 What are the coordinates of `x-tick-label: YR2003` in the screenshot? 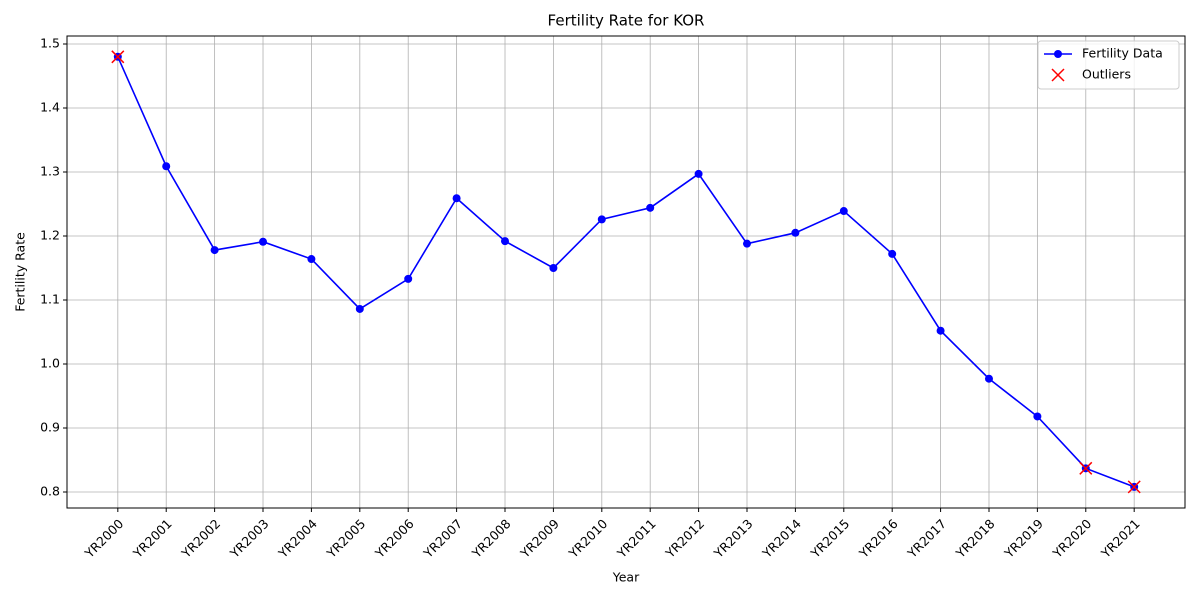 It's located at (248, 538).